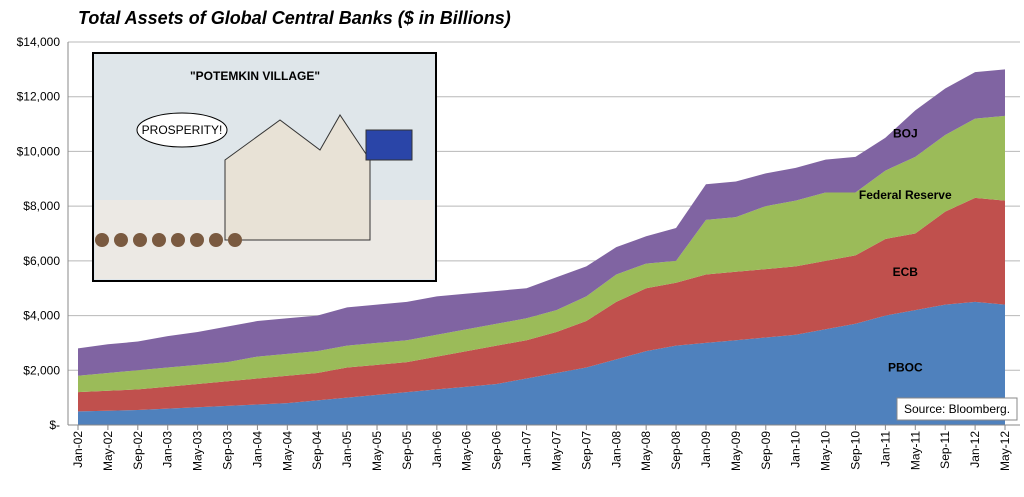  What do you see at coordinates (556, 451) in the screenshot?
I see `x-tick-label: May-07` at bounding box center [556, 451].